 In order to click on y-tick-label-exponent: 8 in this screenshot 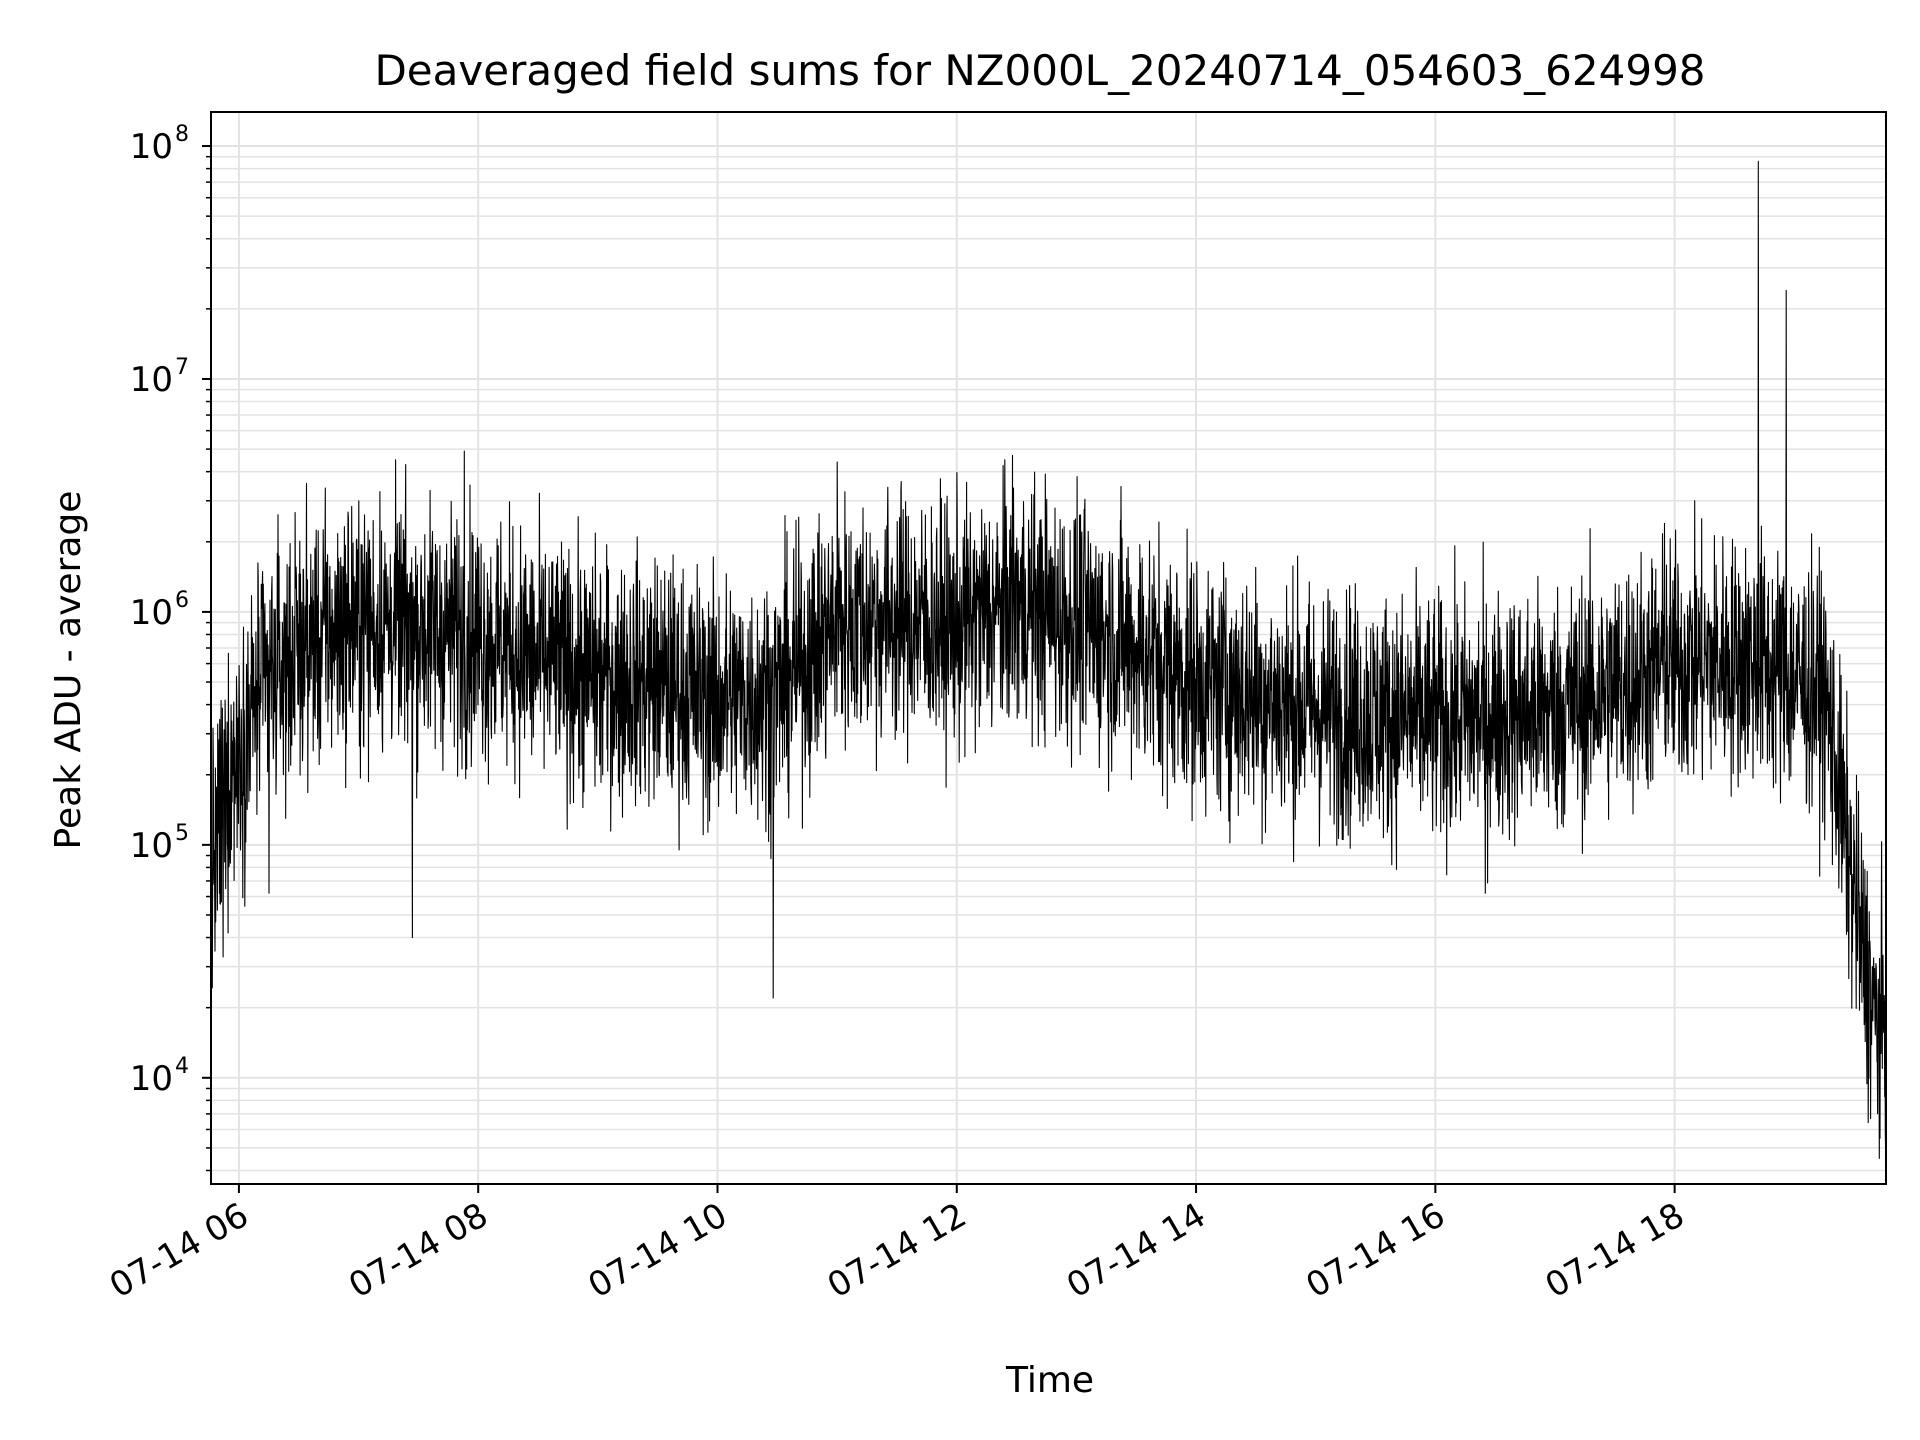, I will do `click(182, 134)`.